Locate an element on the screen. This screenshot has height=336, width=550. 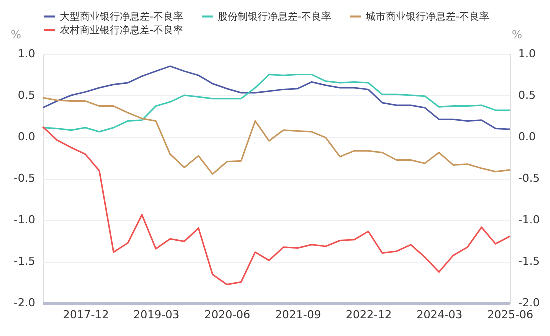
y2-tick-label: -2.0 is located at coordinates (529, 303).